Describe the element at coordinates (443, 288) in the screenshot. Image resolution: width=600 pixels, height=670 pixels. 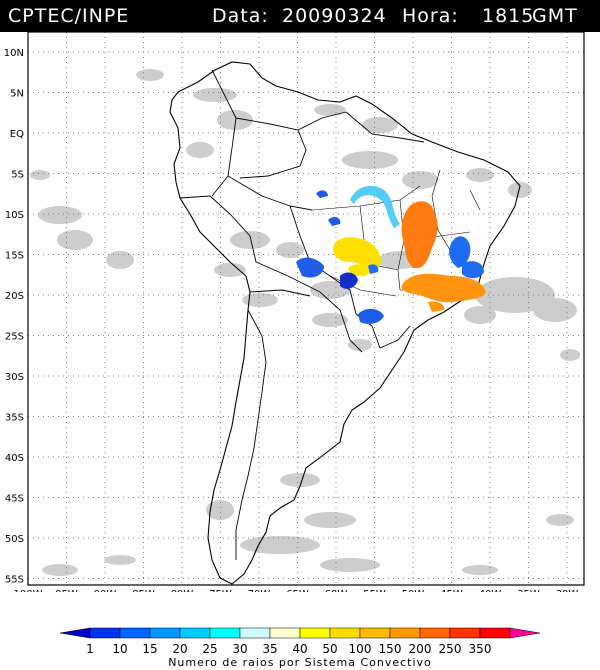
I see `convective-system-orange-south` at that location.